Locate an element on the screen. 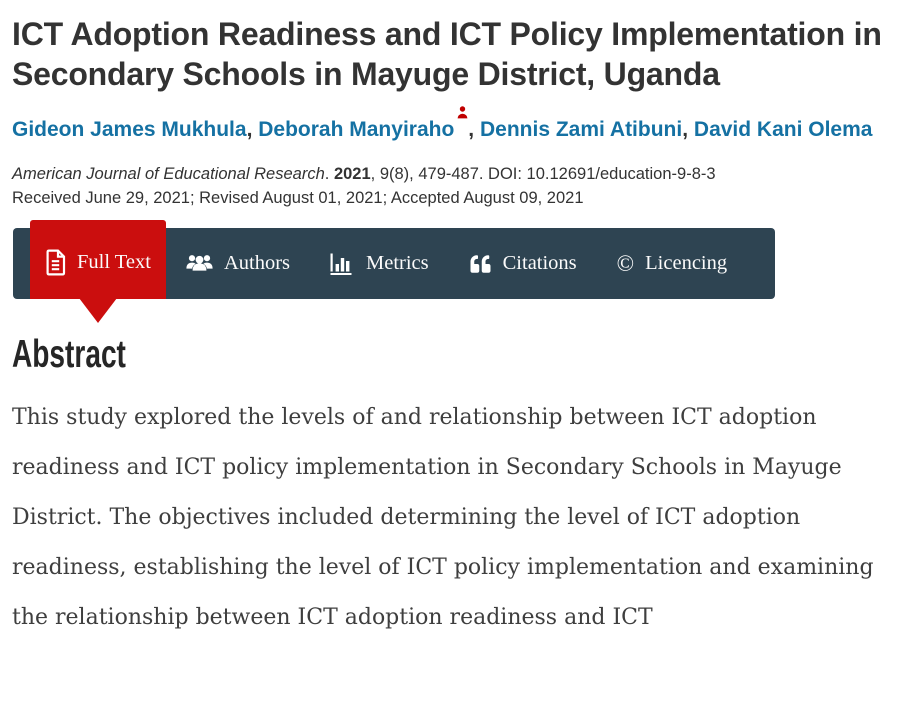 This screenshot has height=709, width=924. tab-label: Authors is located at coordinates (256, 263).